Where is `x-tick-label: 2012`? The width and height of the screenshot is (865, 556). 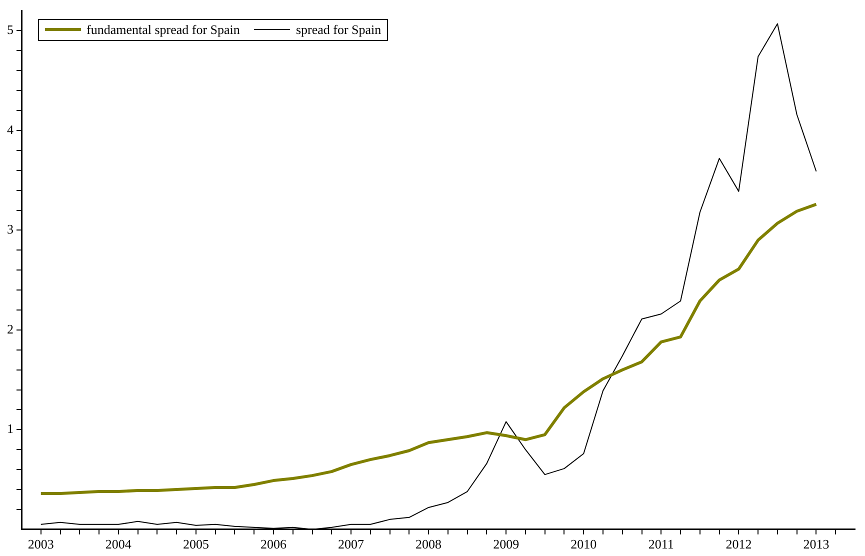
x-tick-label: 2012 is located at coordinates (739, 544).